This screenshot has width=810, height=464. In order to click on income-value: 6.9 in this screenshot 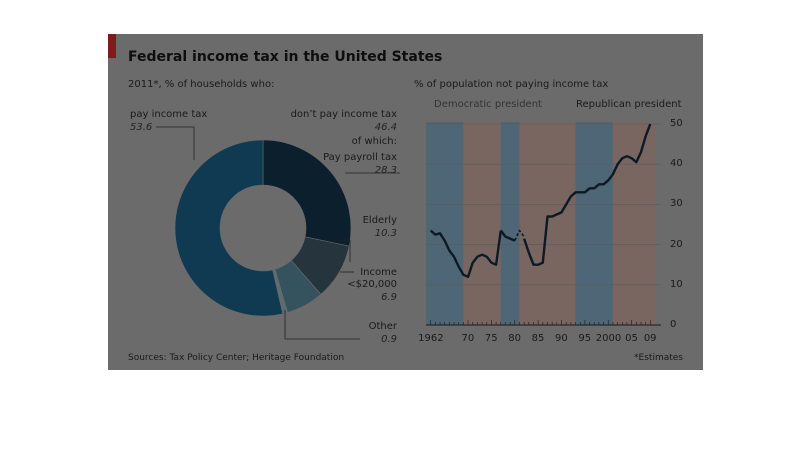, I will do `click(389, 297)`.